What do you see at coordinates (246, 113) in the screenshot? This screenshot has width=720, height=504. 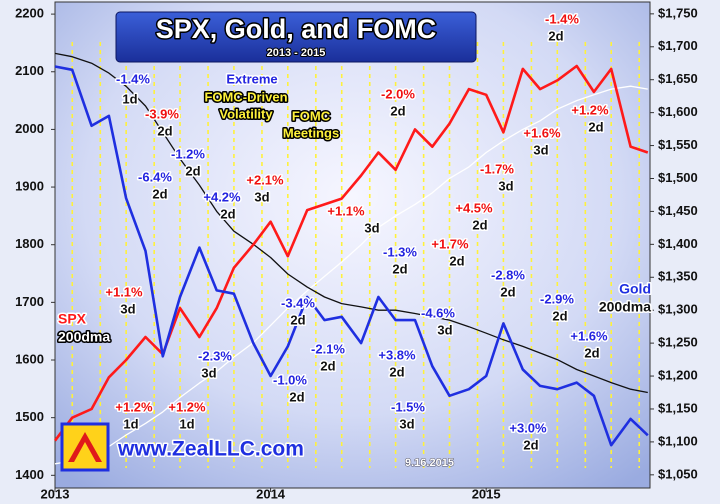 I see `callout-text: Volatility` at bounding box center [246, 113].